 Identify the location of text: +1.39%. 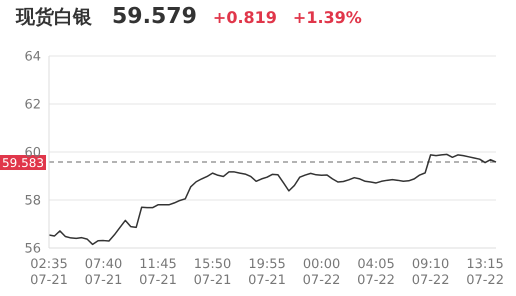
(327, 17).